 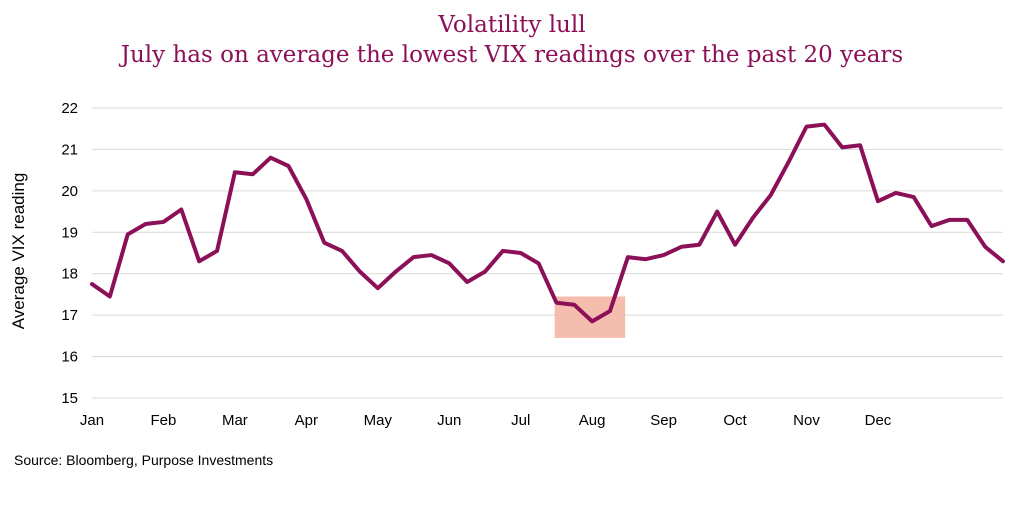 What do you see at coordinates (592, 420) in the screenshot?
I see `x-tick-label-aug: Aug` at bounding box center [592, 420].